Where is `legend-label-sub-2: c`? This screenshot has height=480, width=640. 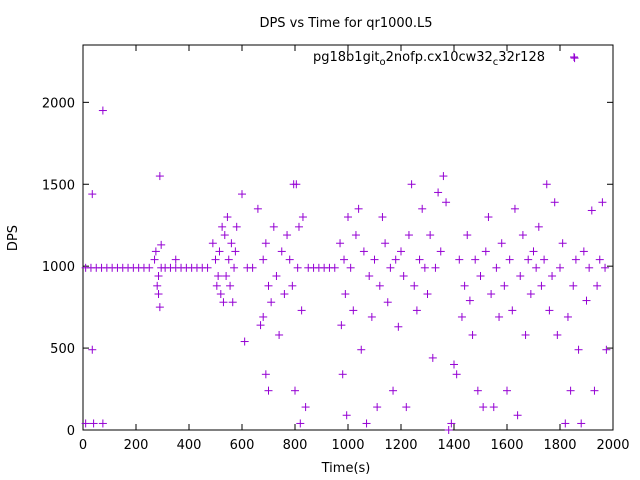
legend-label-sub-2: c is located at coordinates (496, 62).